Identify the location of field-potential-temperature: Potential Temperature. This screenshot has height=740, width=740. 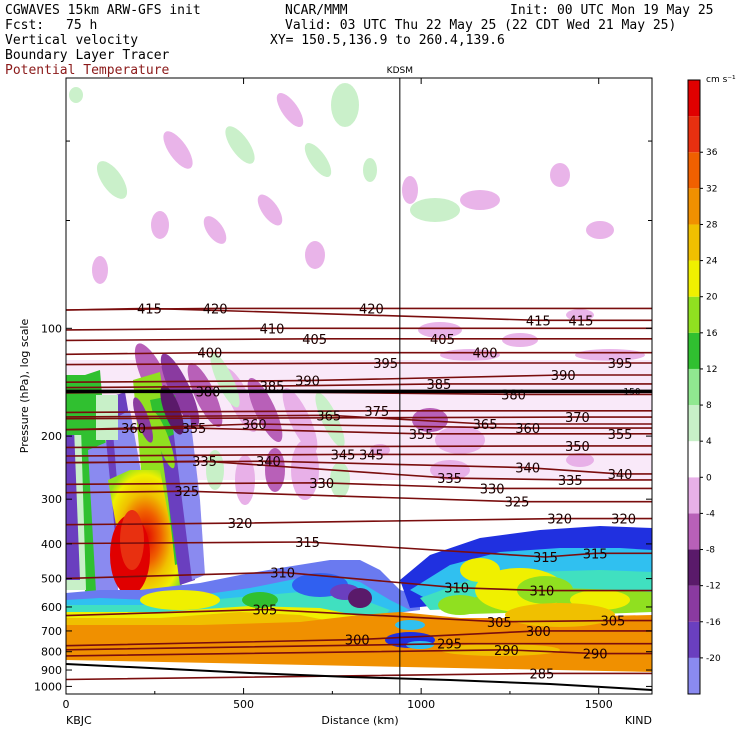
(87, 70).